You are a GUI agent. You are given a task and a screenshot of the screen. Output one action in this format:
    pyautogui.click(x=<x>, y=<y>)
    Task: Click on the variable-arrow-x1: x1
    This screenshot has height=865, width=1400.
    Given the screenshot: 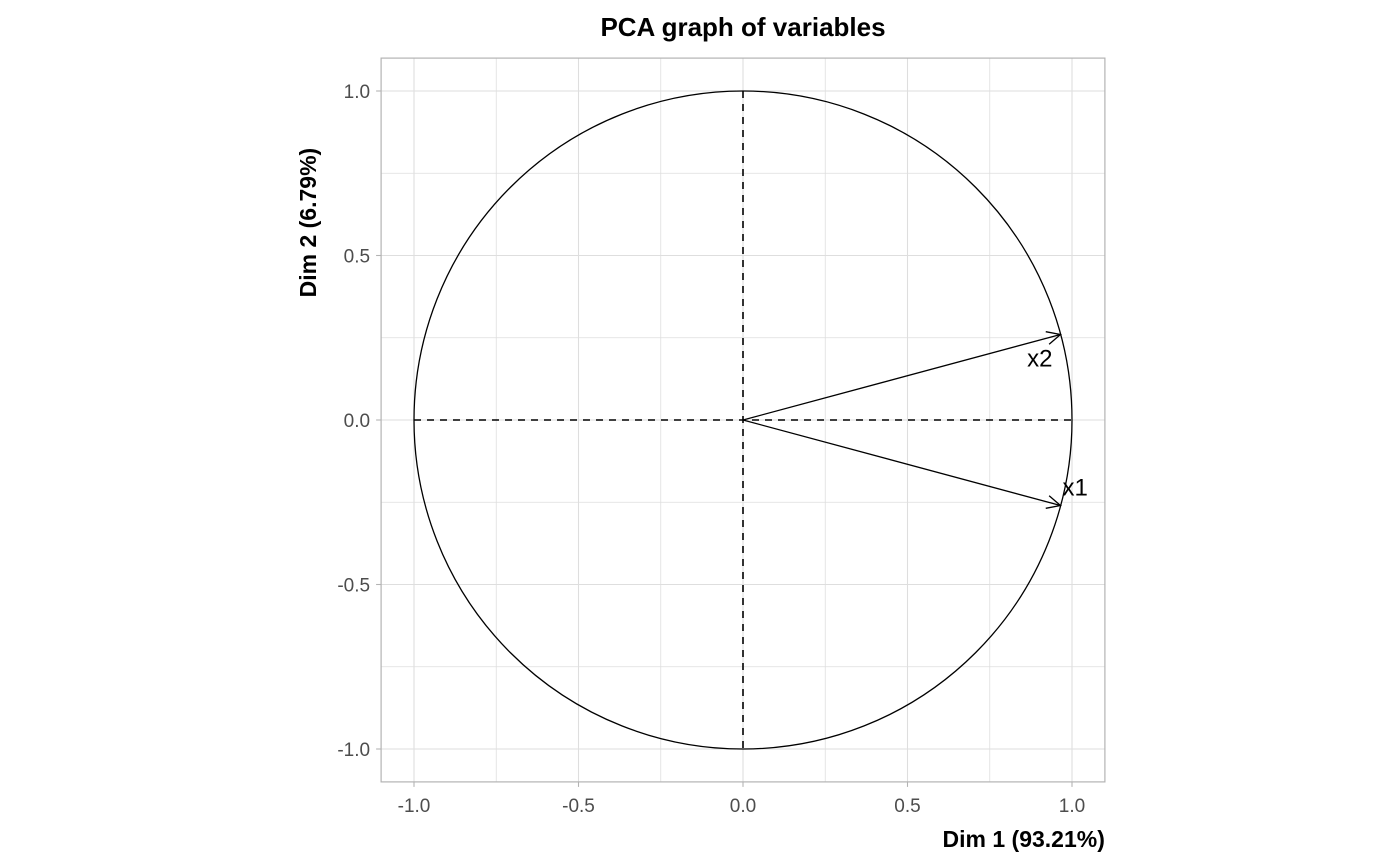 What is the action you would take?
    pyautogui.click(x=915, y=464)
    